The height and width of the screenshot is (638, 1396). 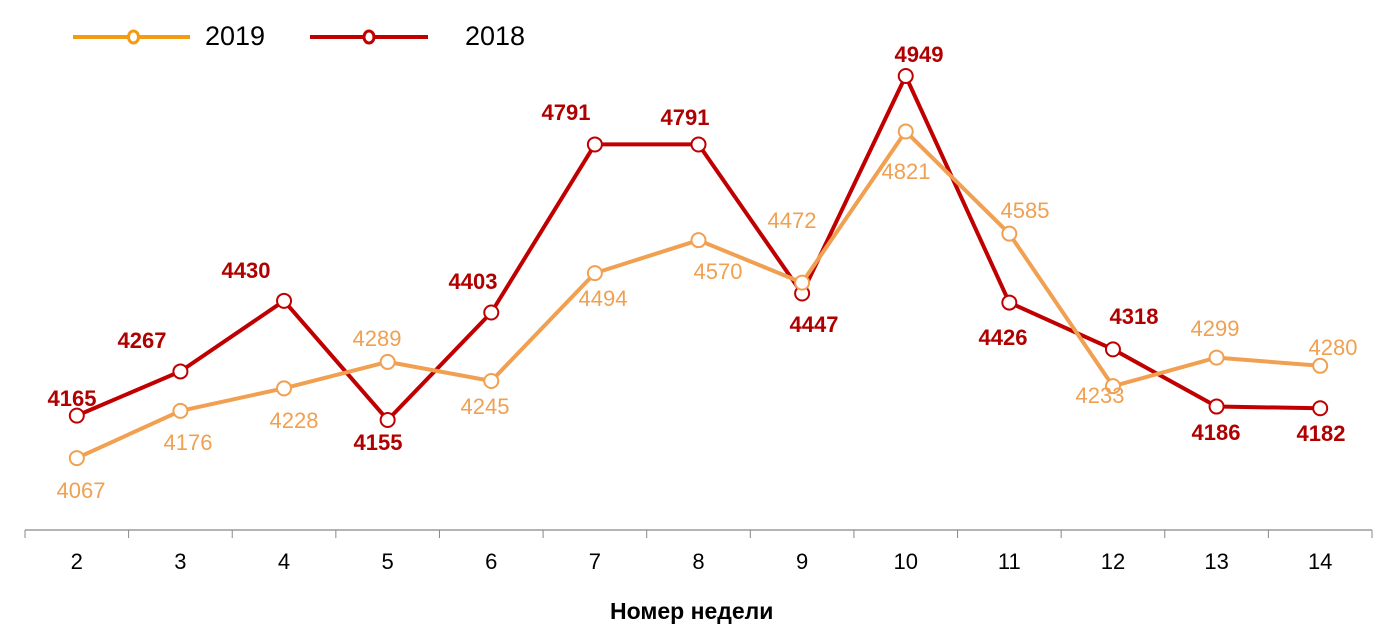 What do you see at coordinates (142, 340) in the screenshot?
I see `data-label-2018: 4267` at bounding box center [142, 340].